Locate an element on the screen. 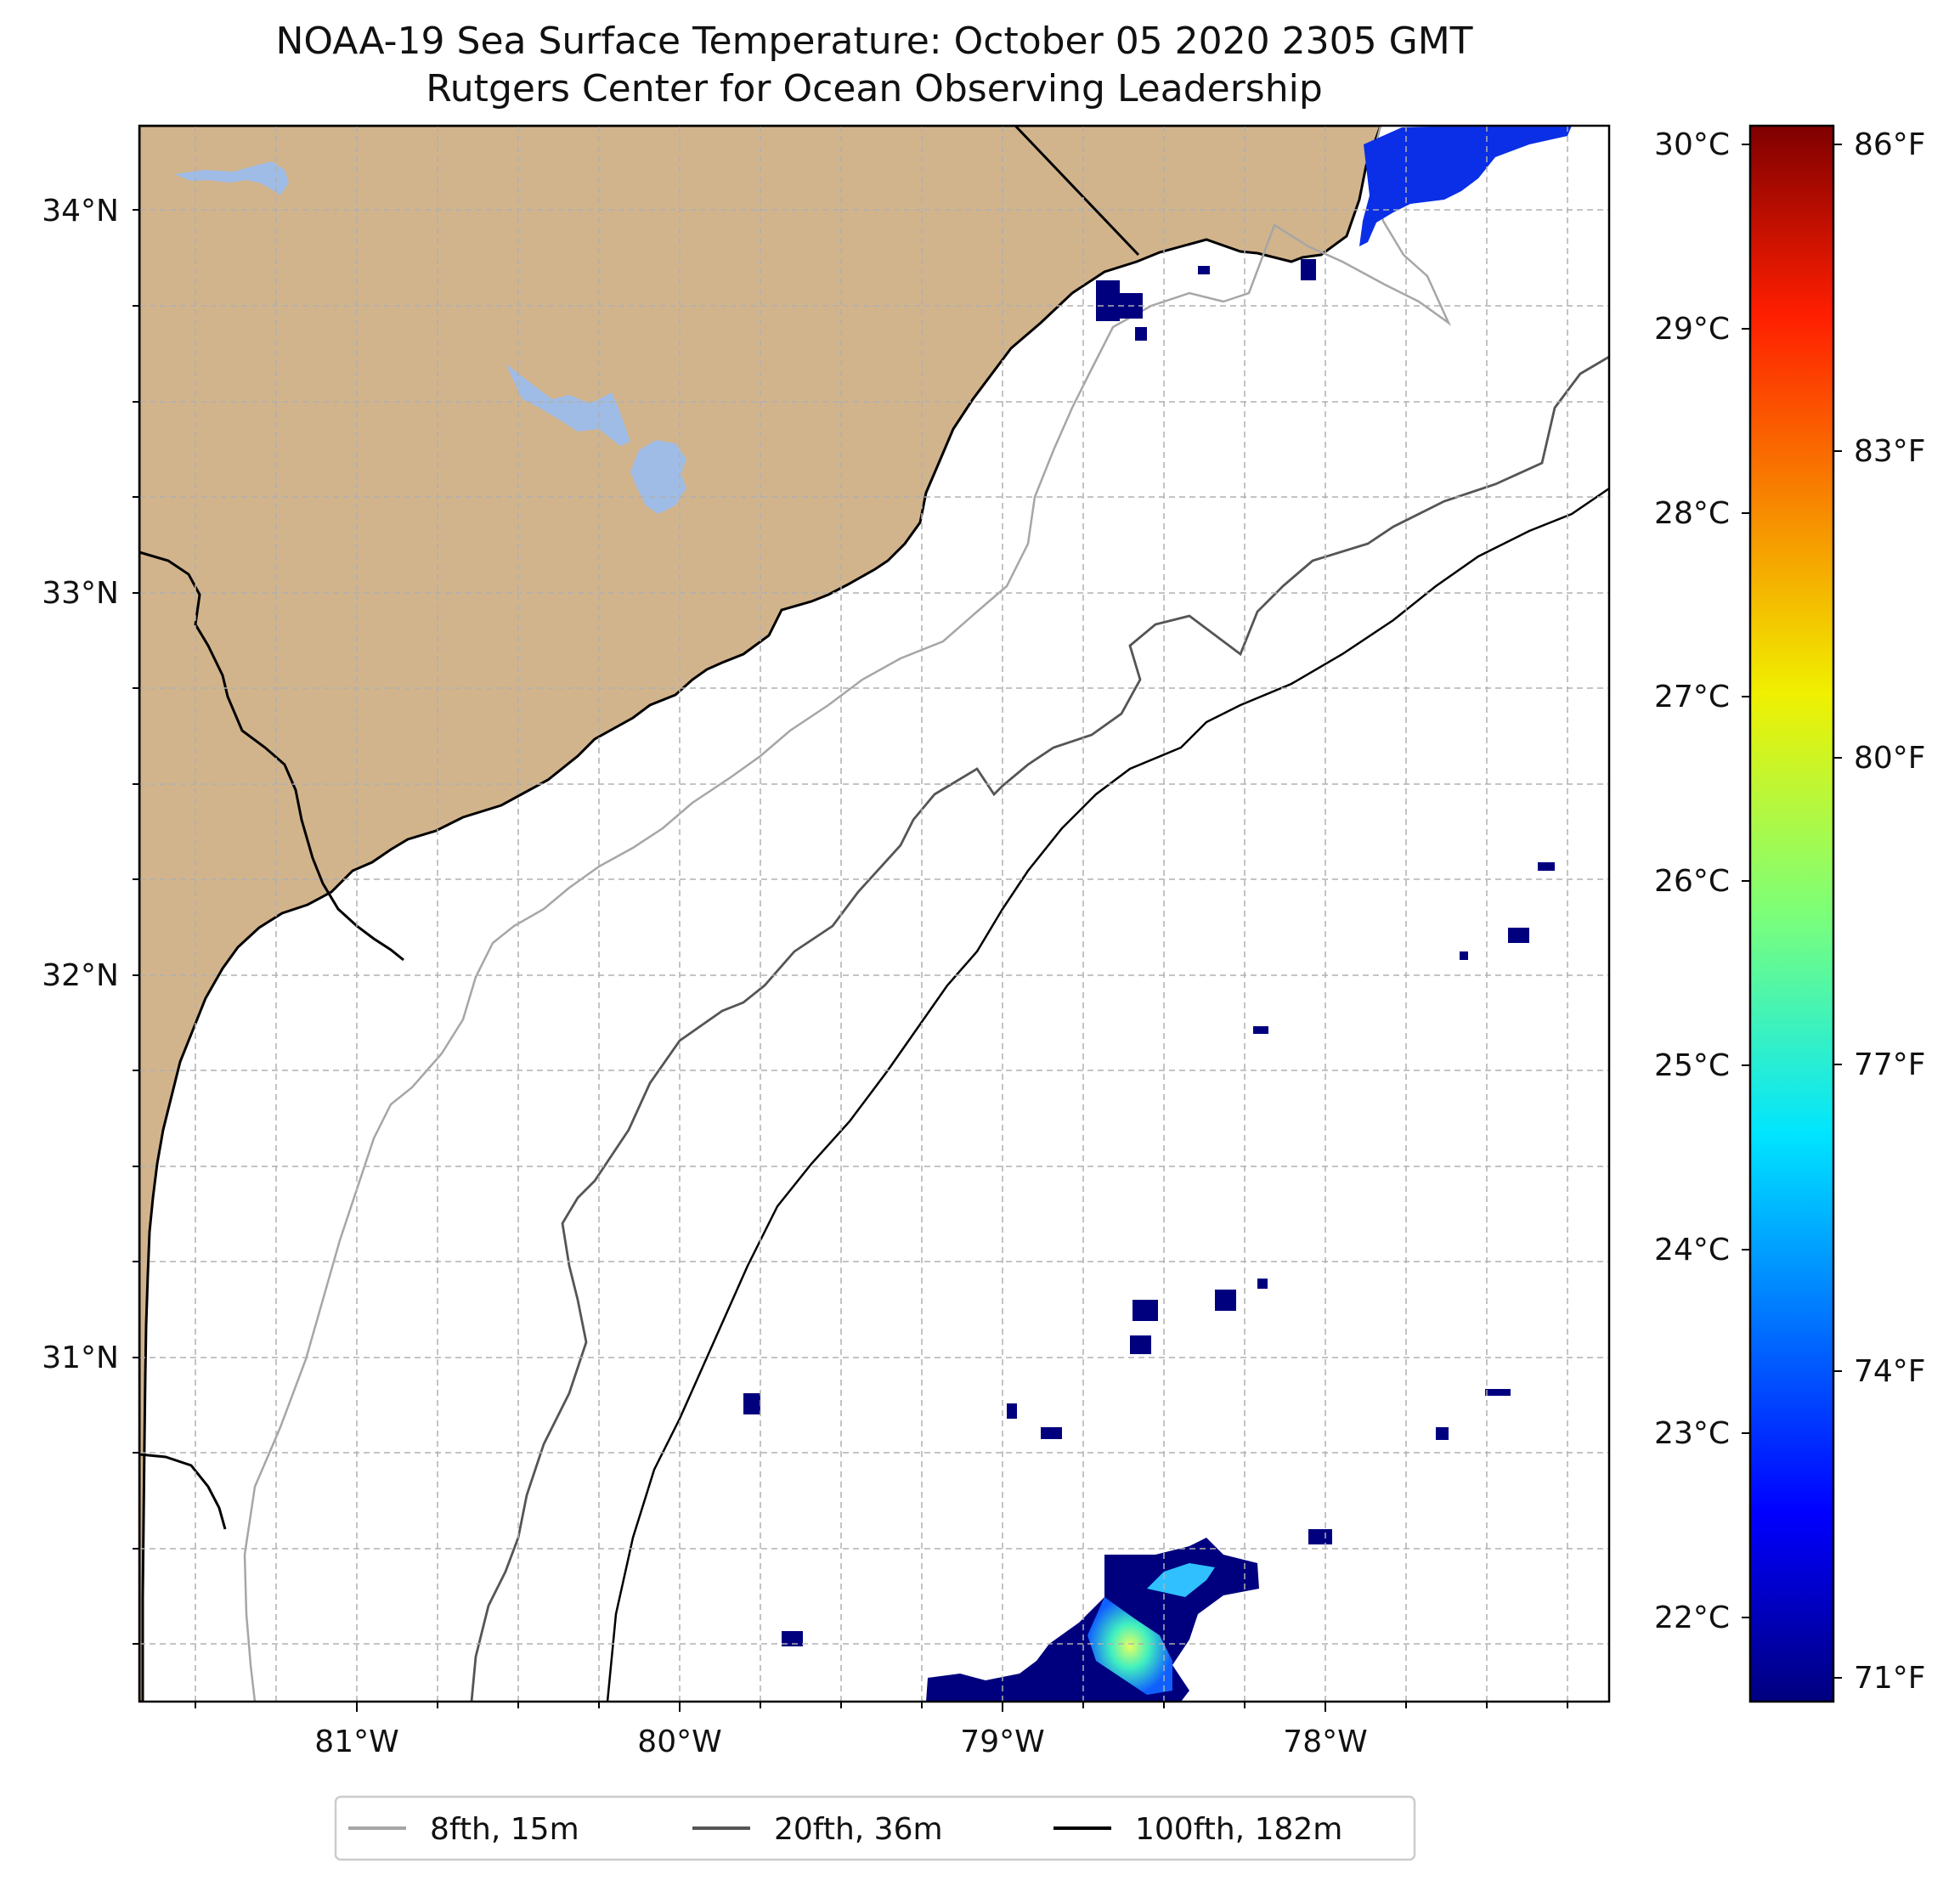  state-border-nc is located at coordinates (1077, 191).